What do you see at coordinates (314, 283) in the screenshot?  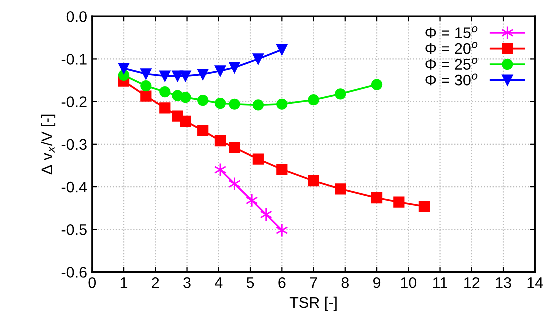 I see `x-tick-label: 7` at bounding box center [314, 283].